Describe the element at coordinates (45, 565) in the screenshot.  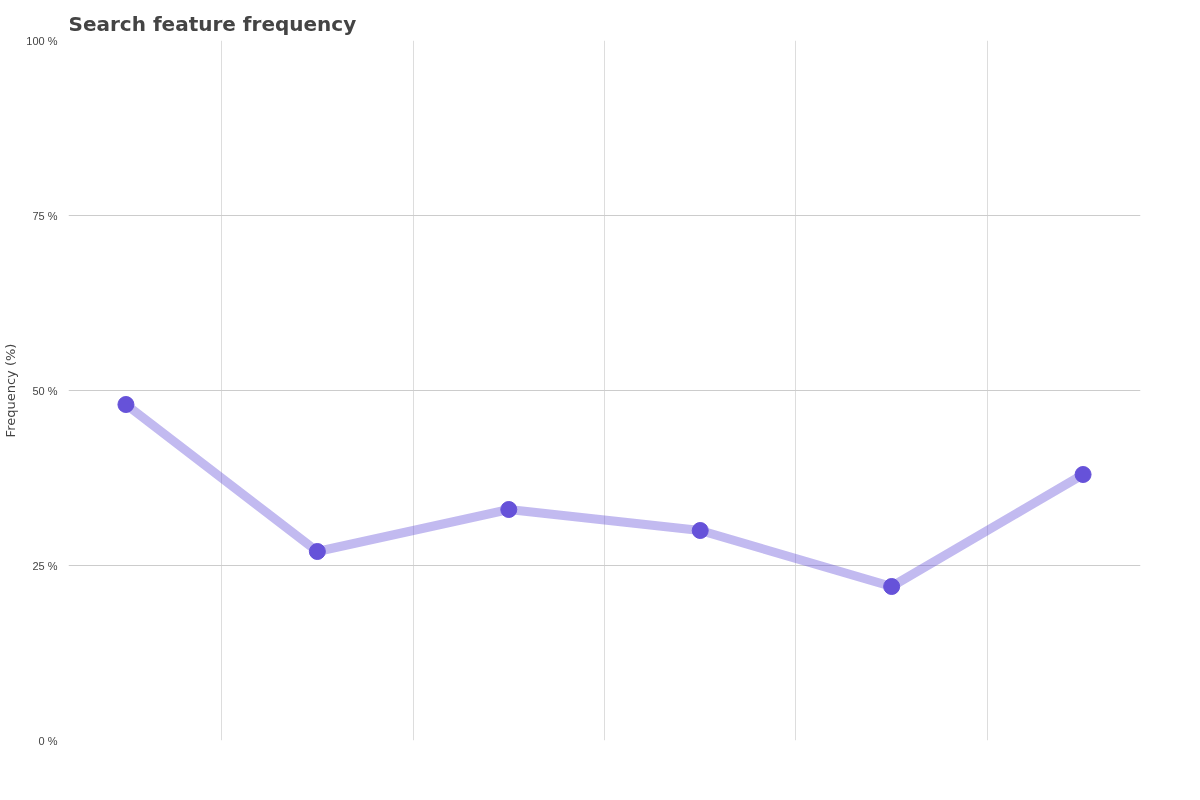
I see `y-tick-label: 25 %` at that location.